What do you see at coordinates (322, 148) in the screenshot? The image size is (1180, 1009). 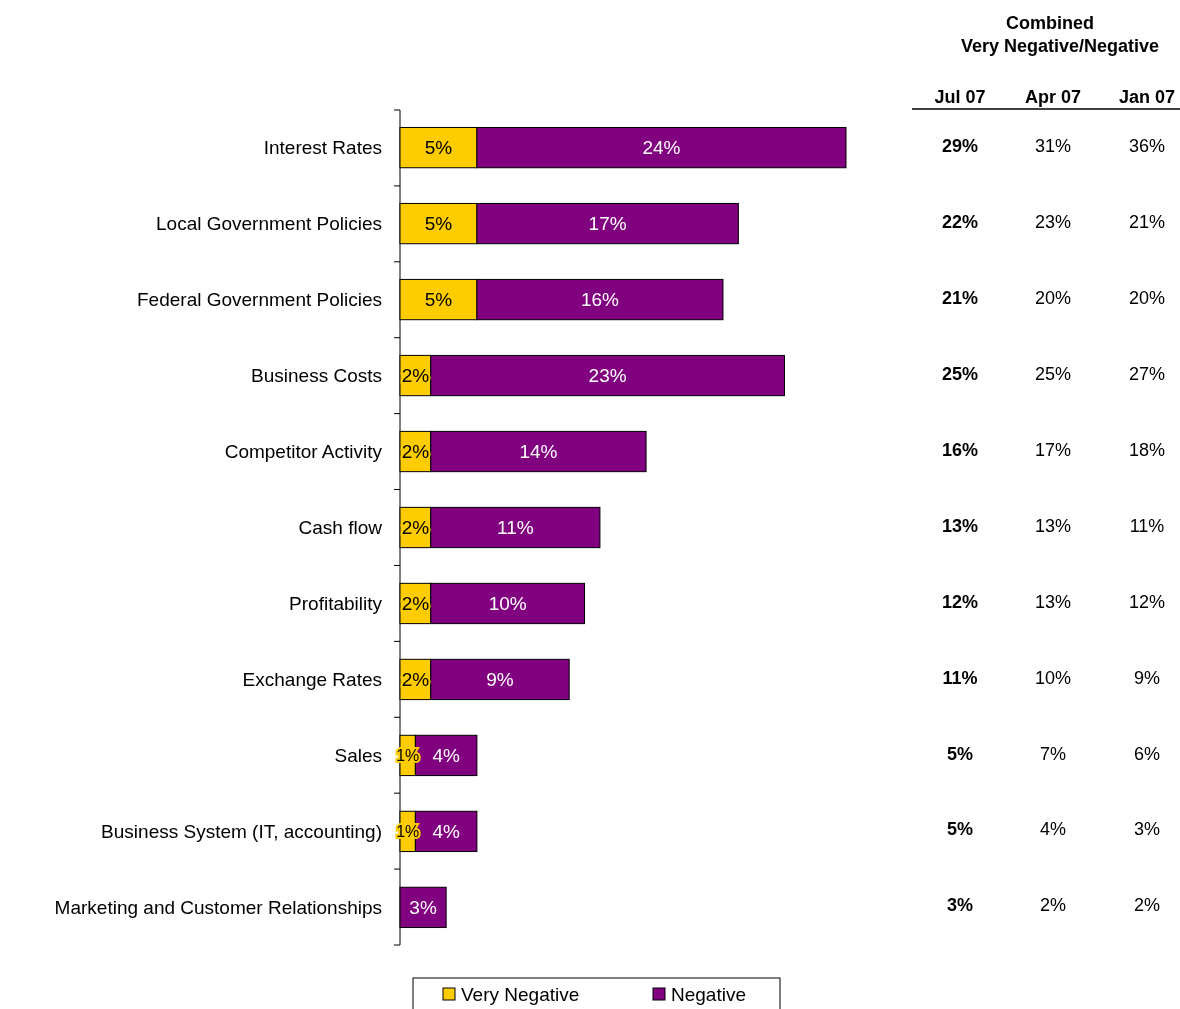 I see `y-tick-label: Interest Rates` at bounding box center [322, 148].